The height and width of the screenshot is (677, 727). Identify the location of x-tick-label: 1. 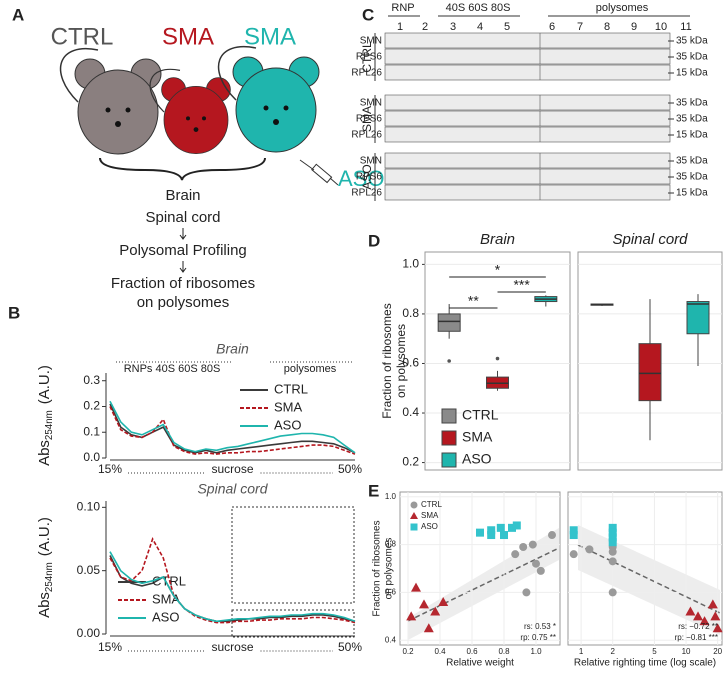
(581, 651).